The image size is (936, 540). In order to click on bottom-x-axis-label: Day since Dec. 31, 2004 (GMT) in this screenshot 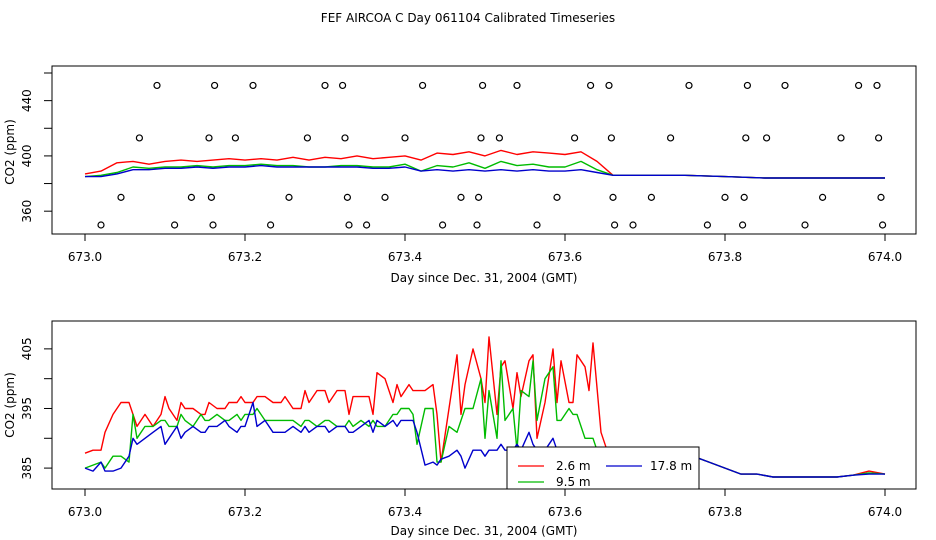, I will do `click(484, 531)`.